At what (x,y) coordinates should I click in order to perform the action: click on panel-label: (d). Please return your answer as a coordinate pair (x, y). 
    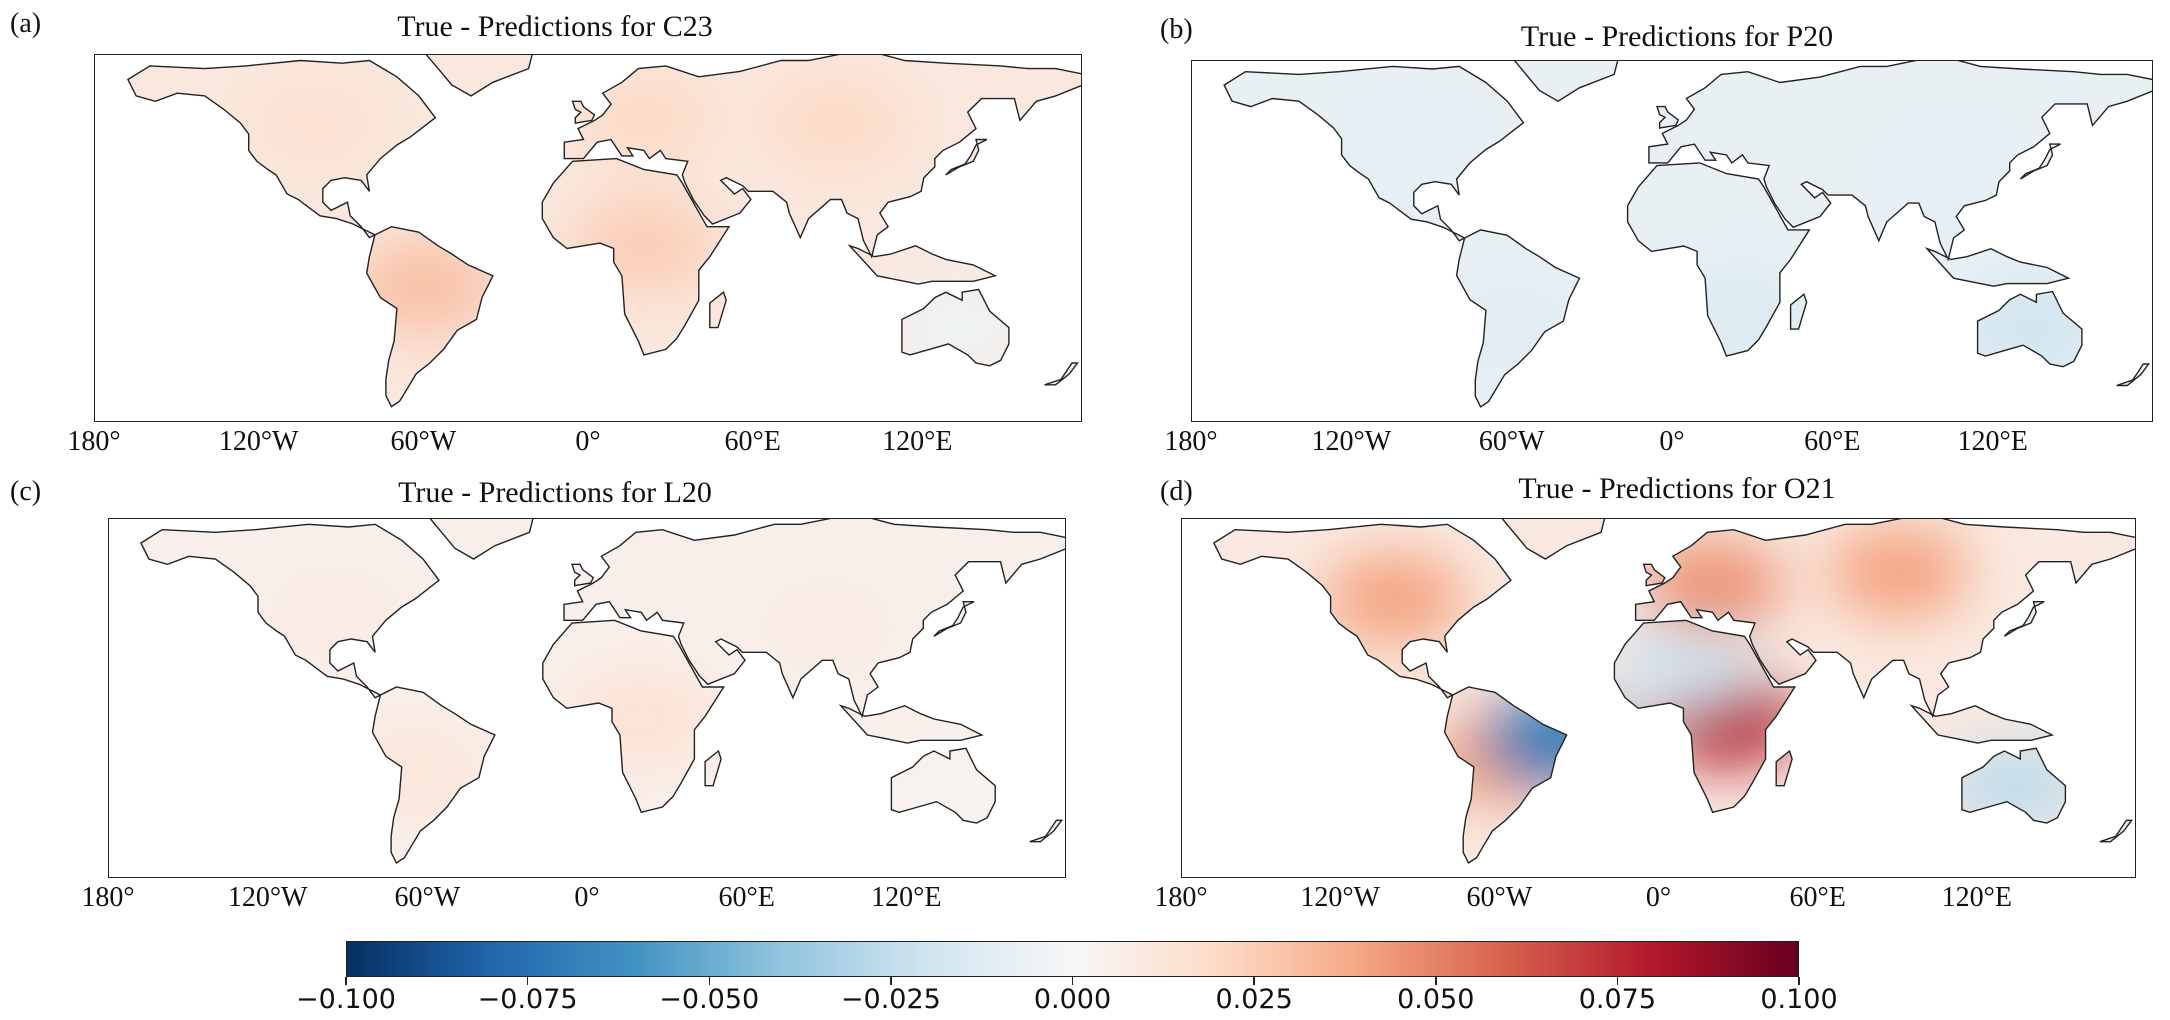
    Looking at the image, I should click on (1176, 491).